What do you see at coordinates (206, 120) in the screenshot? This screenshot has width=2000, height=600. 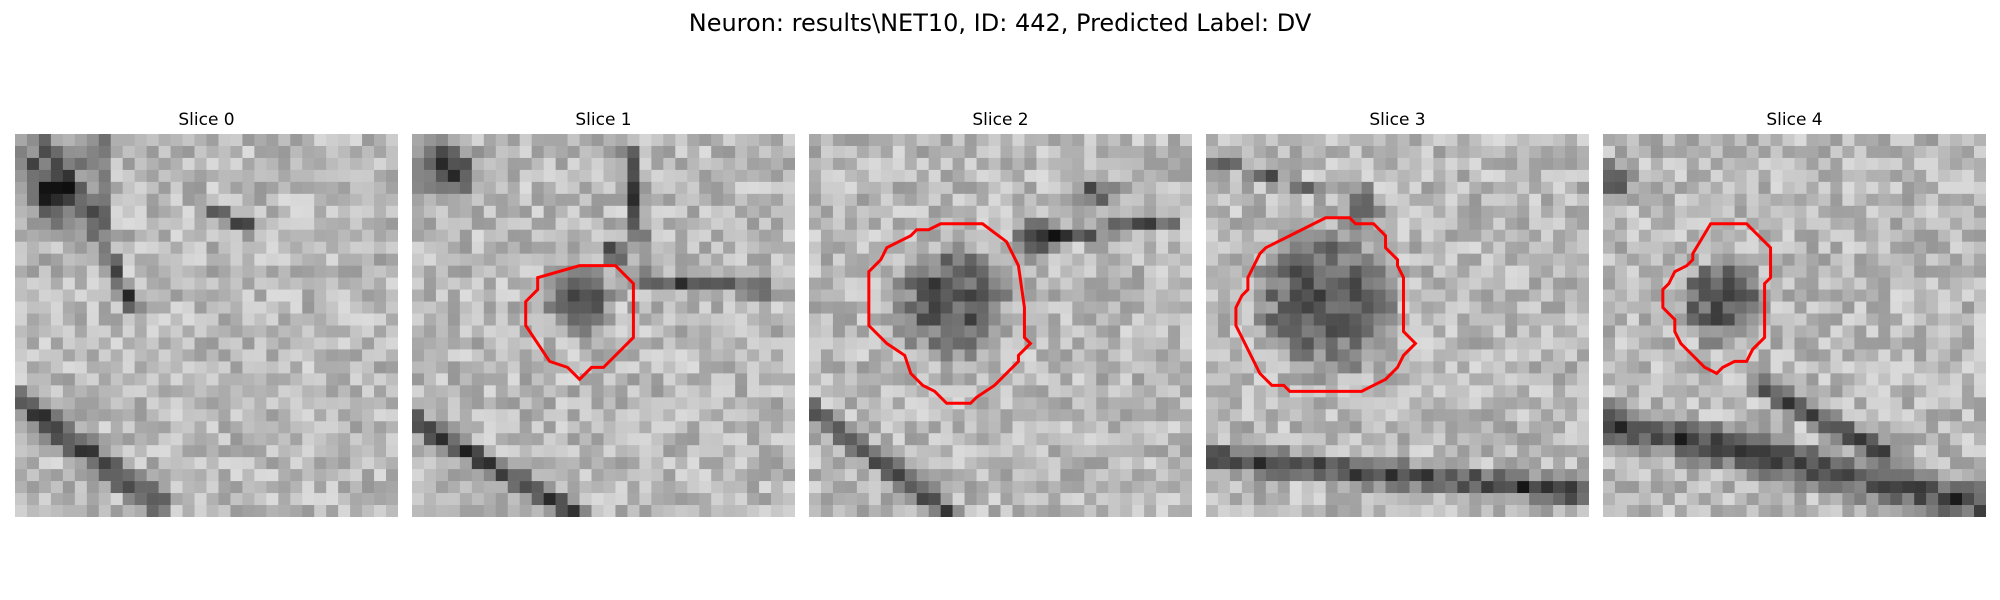 I see `slice-title: Slice 0` at bounding box center [206, 120].